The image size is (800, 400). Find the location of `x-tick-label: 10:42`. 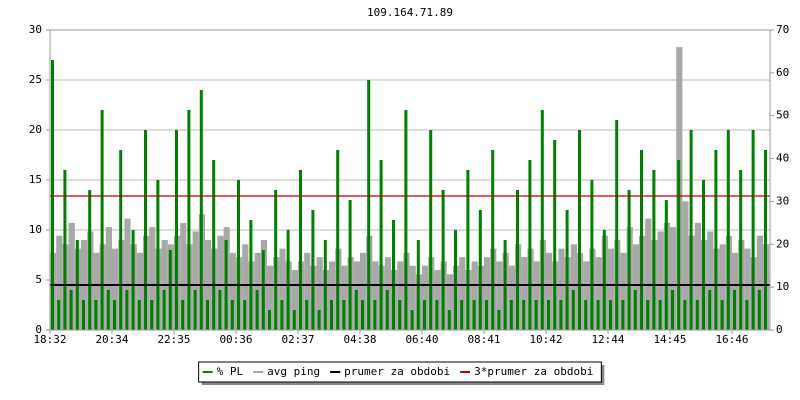

x-tick-label: 10:42 is located at coordinates (545, 339).